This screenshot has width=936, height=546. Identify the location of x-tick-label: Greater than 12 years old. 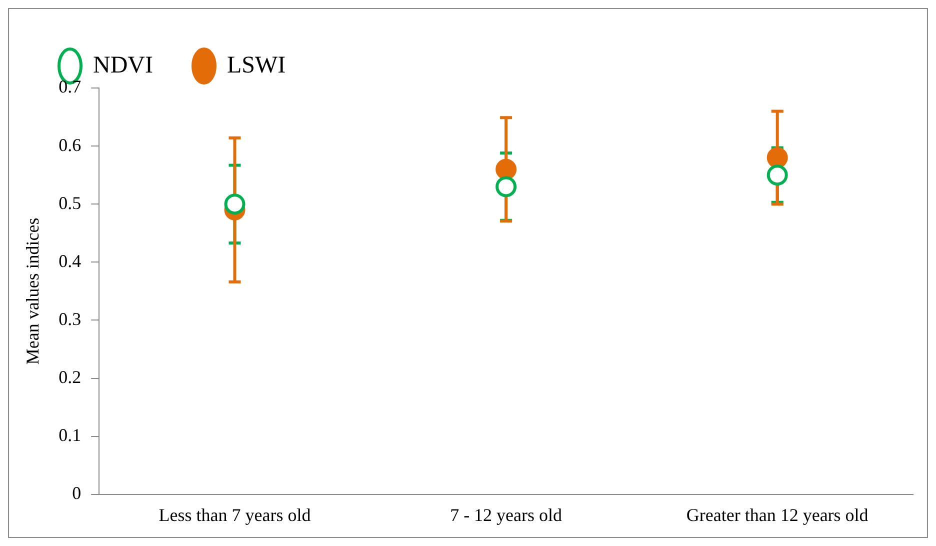
(777, 514).